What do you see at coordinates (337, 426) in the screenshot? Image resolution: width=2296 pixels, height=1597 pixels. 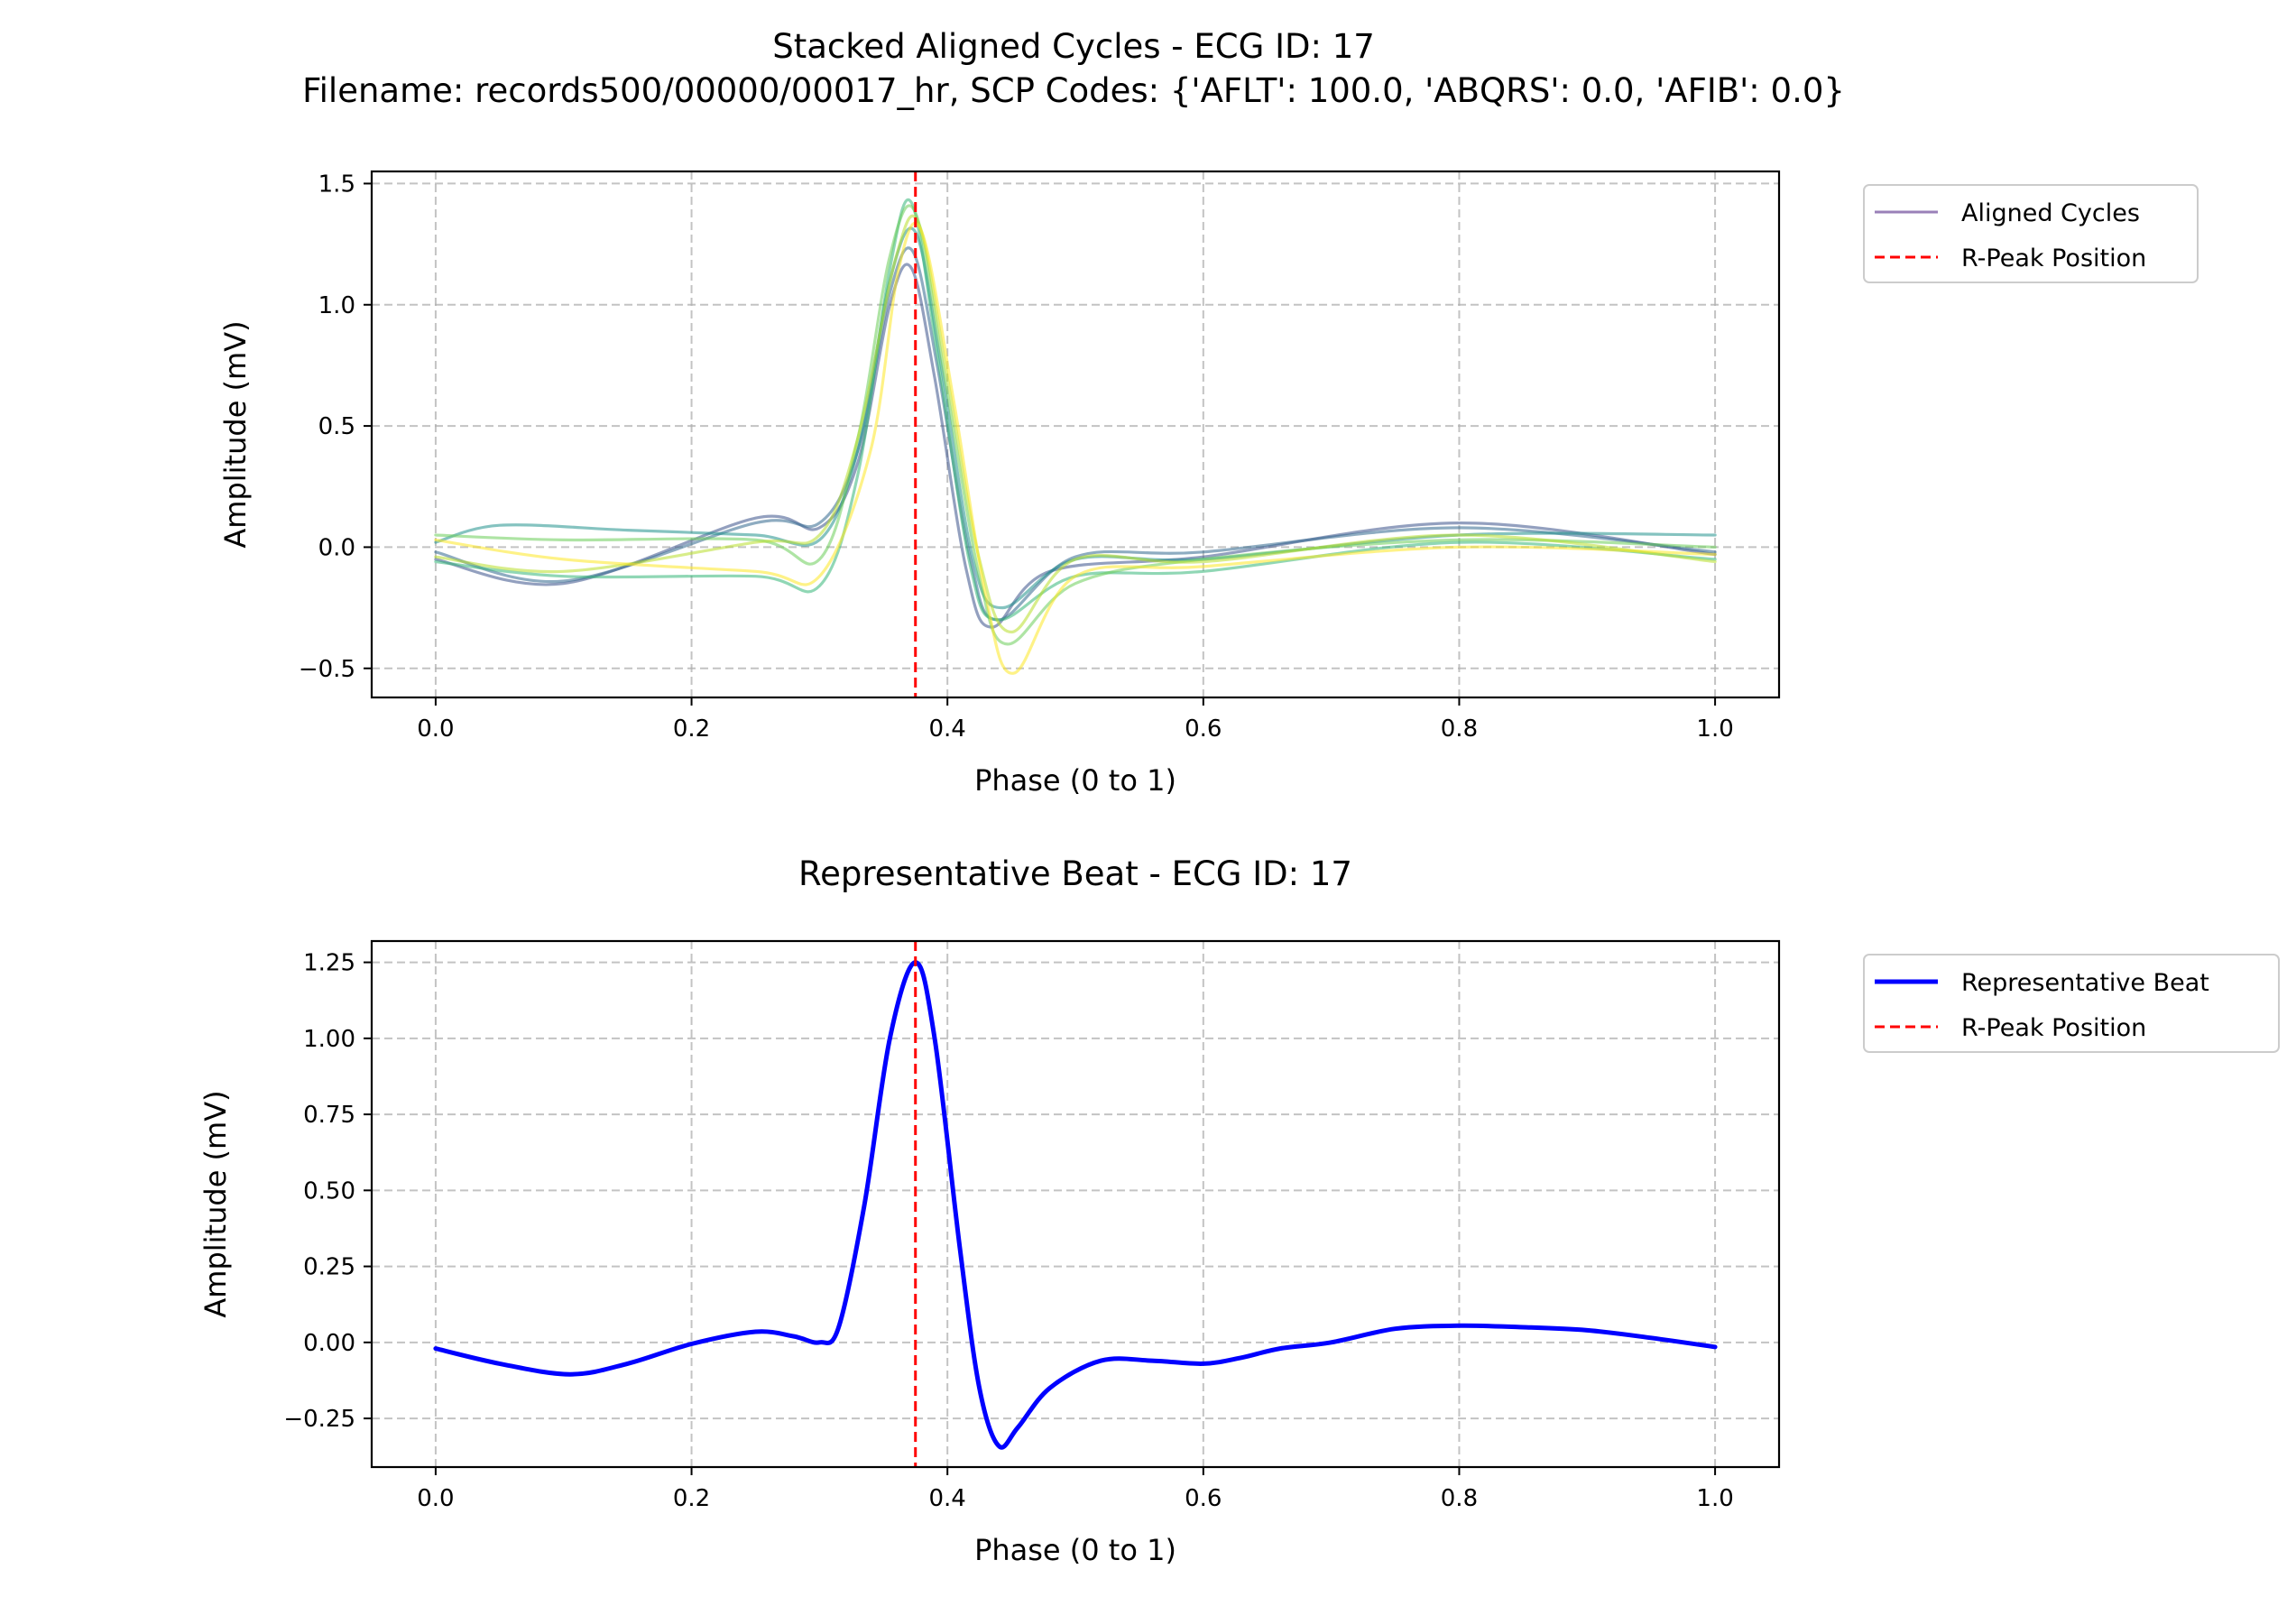 I see `y-tick-label: 0.5` at bounding box center [337, 426].